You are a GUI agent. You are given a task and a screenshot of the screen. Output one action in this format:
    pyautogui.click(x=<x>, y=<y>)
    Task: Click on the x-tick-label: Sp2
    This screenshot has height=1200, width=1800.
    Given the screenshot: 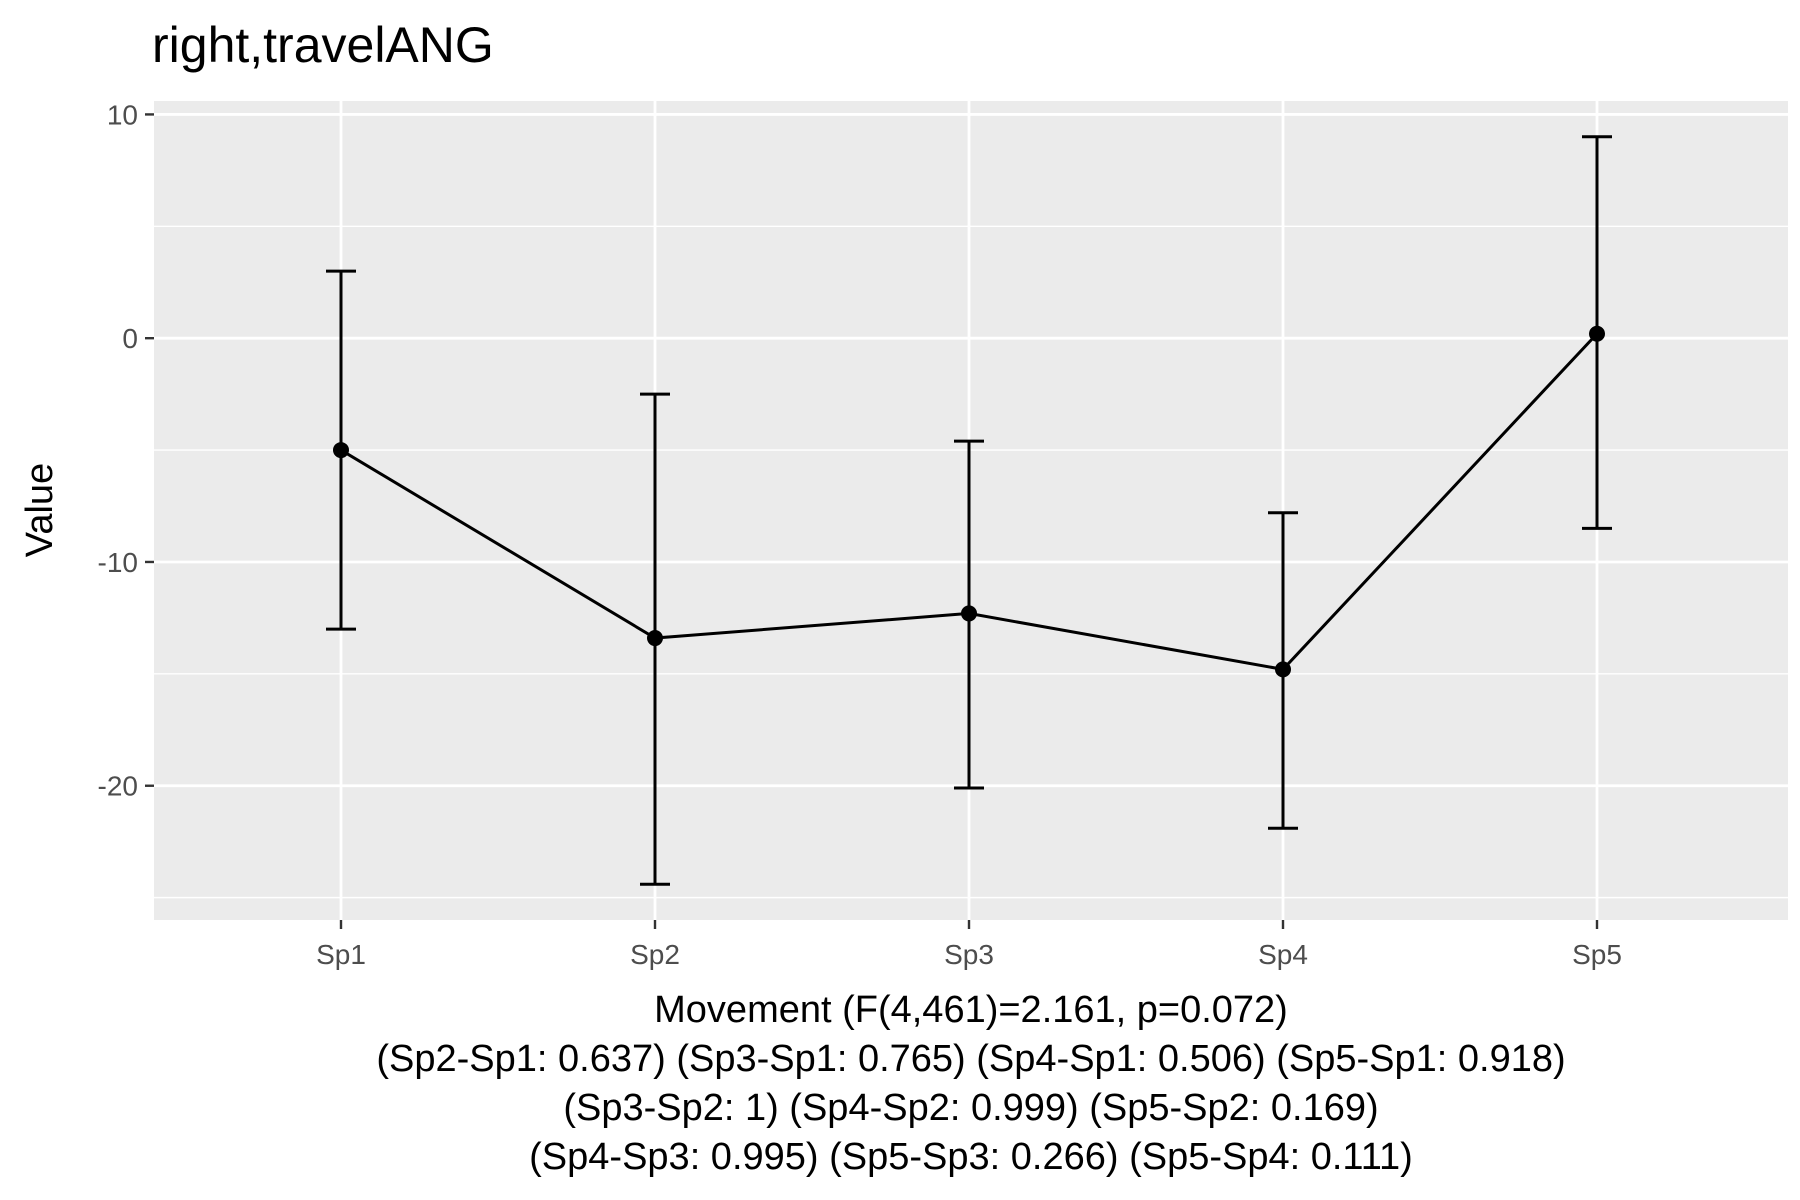 What is the action you would take?
    pyautogui.click(x=655, y=954)
    